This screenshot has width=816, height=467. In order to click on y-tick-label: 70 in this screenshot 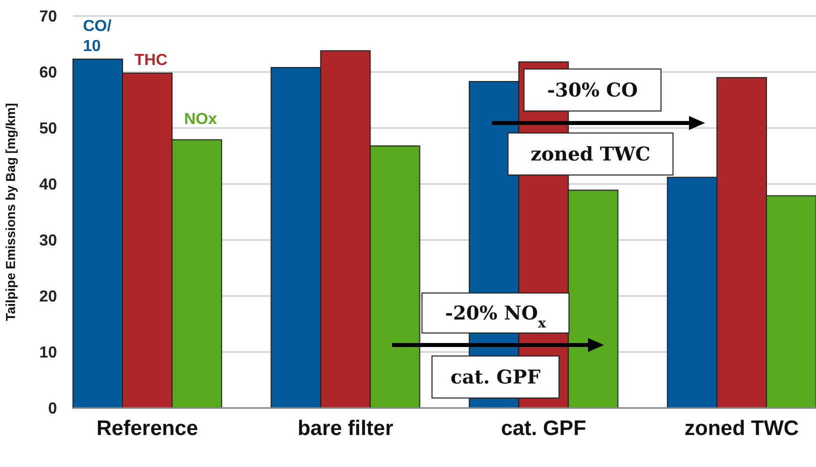, I will do `click(48, 17)`.